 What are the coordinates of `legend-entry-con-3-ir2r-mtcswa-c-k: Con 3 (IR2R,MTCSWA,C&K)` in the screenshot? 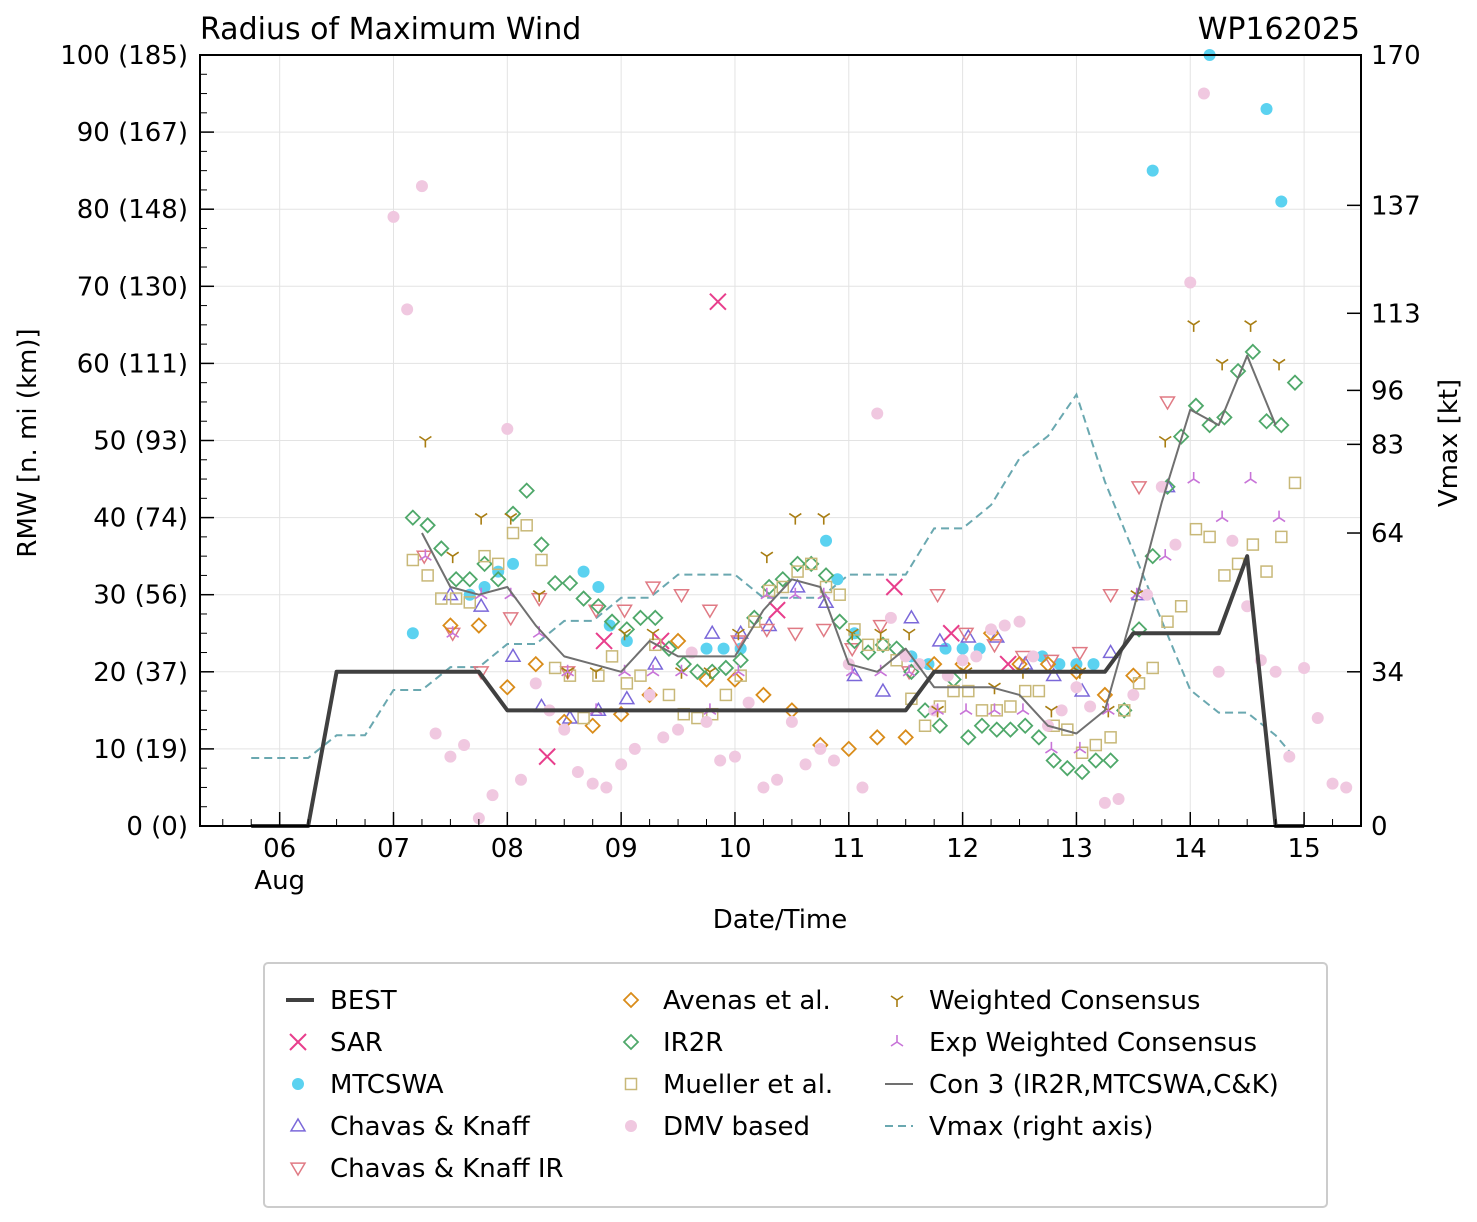 It's located at (1082, 1085).